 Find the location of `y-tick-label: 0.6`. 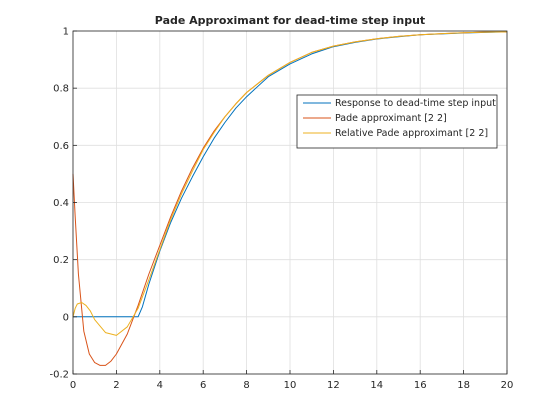

y-tick-label: 0.6 is located at coordinates (61, 146).